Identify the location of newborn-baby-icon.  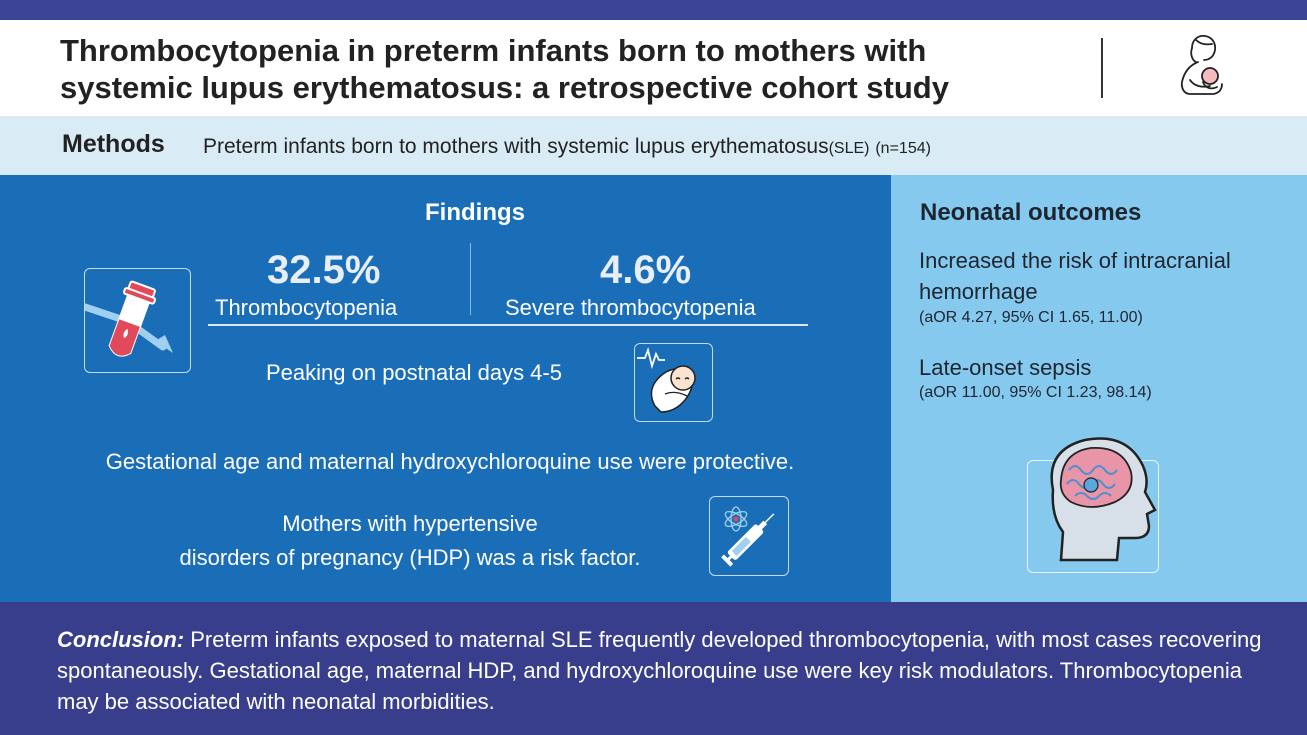
(666, 379).